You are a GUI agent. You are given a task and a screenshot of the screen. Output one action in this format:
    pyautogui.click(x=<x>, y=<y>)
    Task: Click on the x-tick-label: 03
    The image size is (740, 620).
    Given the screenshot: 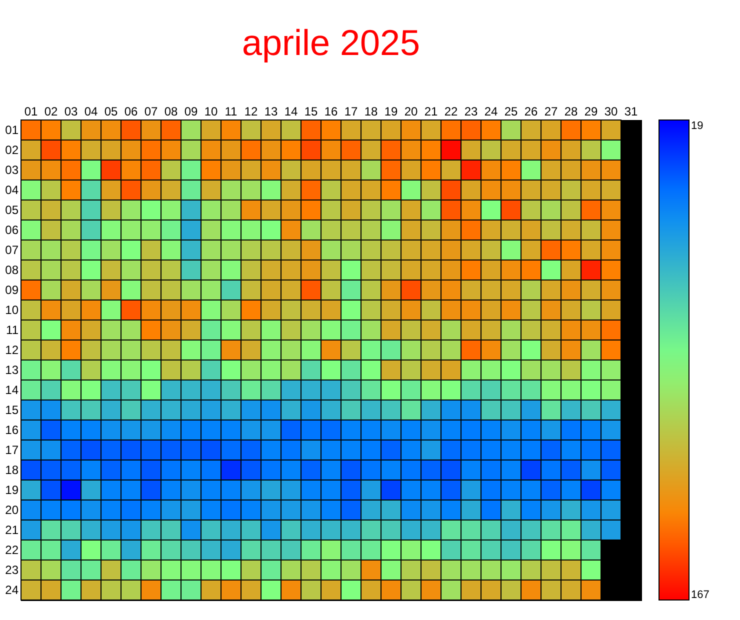 What is the action you would take?
    pyautogui.click(x=71, y=111)
    